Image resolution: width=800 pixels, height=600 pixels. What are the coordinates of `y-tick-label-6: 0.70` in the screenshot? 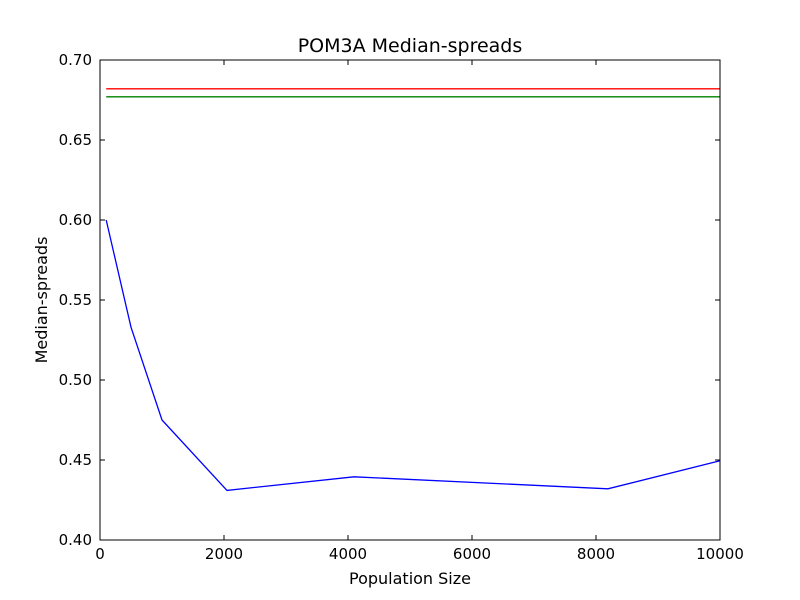 It's located at (75, 60).